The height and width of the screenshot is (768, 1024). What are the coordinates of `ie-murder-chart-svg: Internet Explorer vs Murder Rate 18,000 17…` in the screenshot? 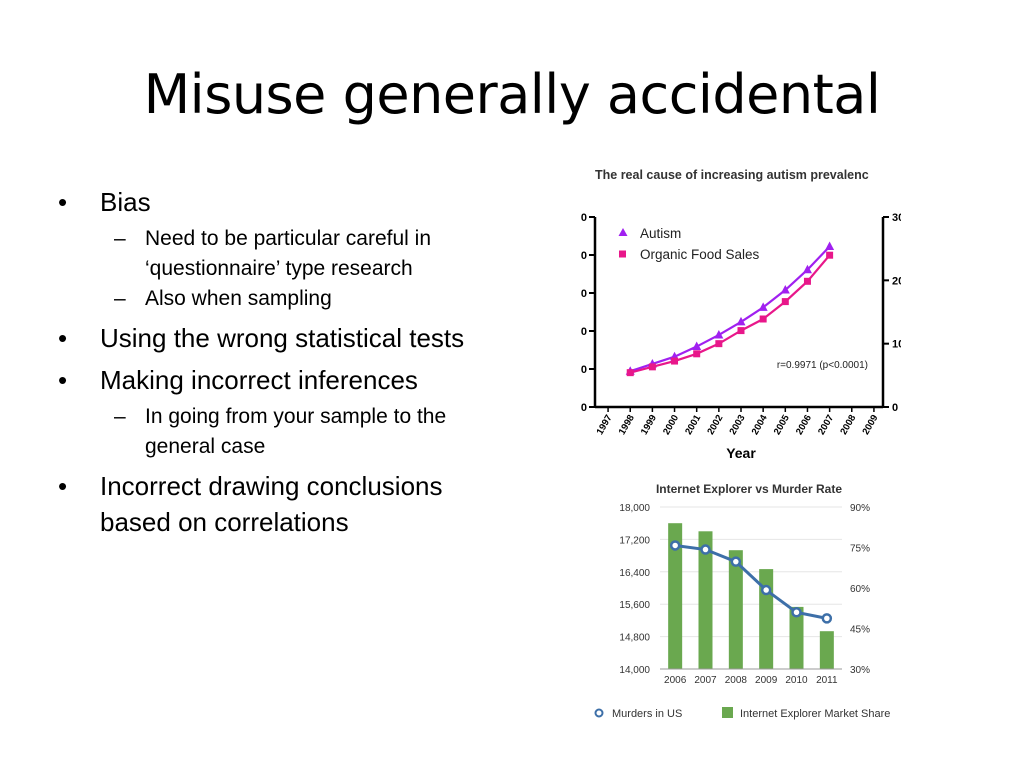 It's located at (742, 601).